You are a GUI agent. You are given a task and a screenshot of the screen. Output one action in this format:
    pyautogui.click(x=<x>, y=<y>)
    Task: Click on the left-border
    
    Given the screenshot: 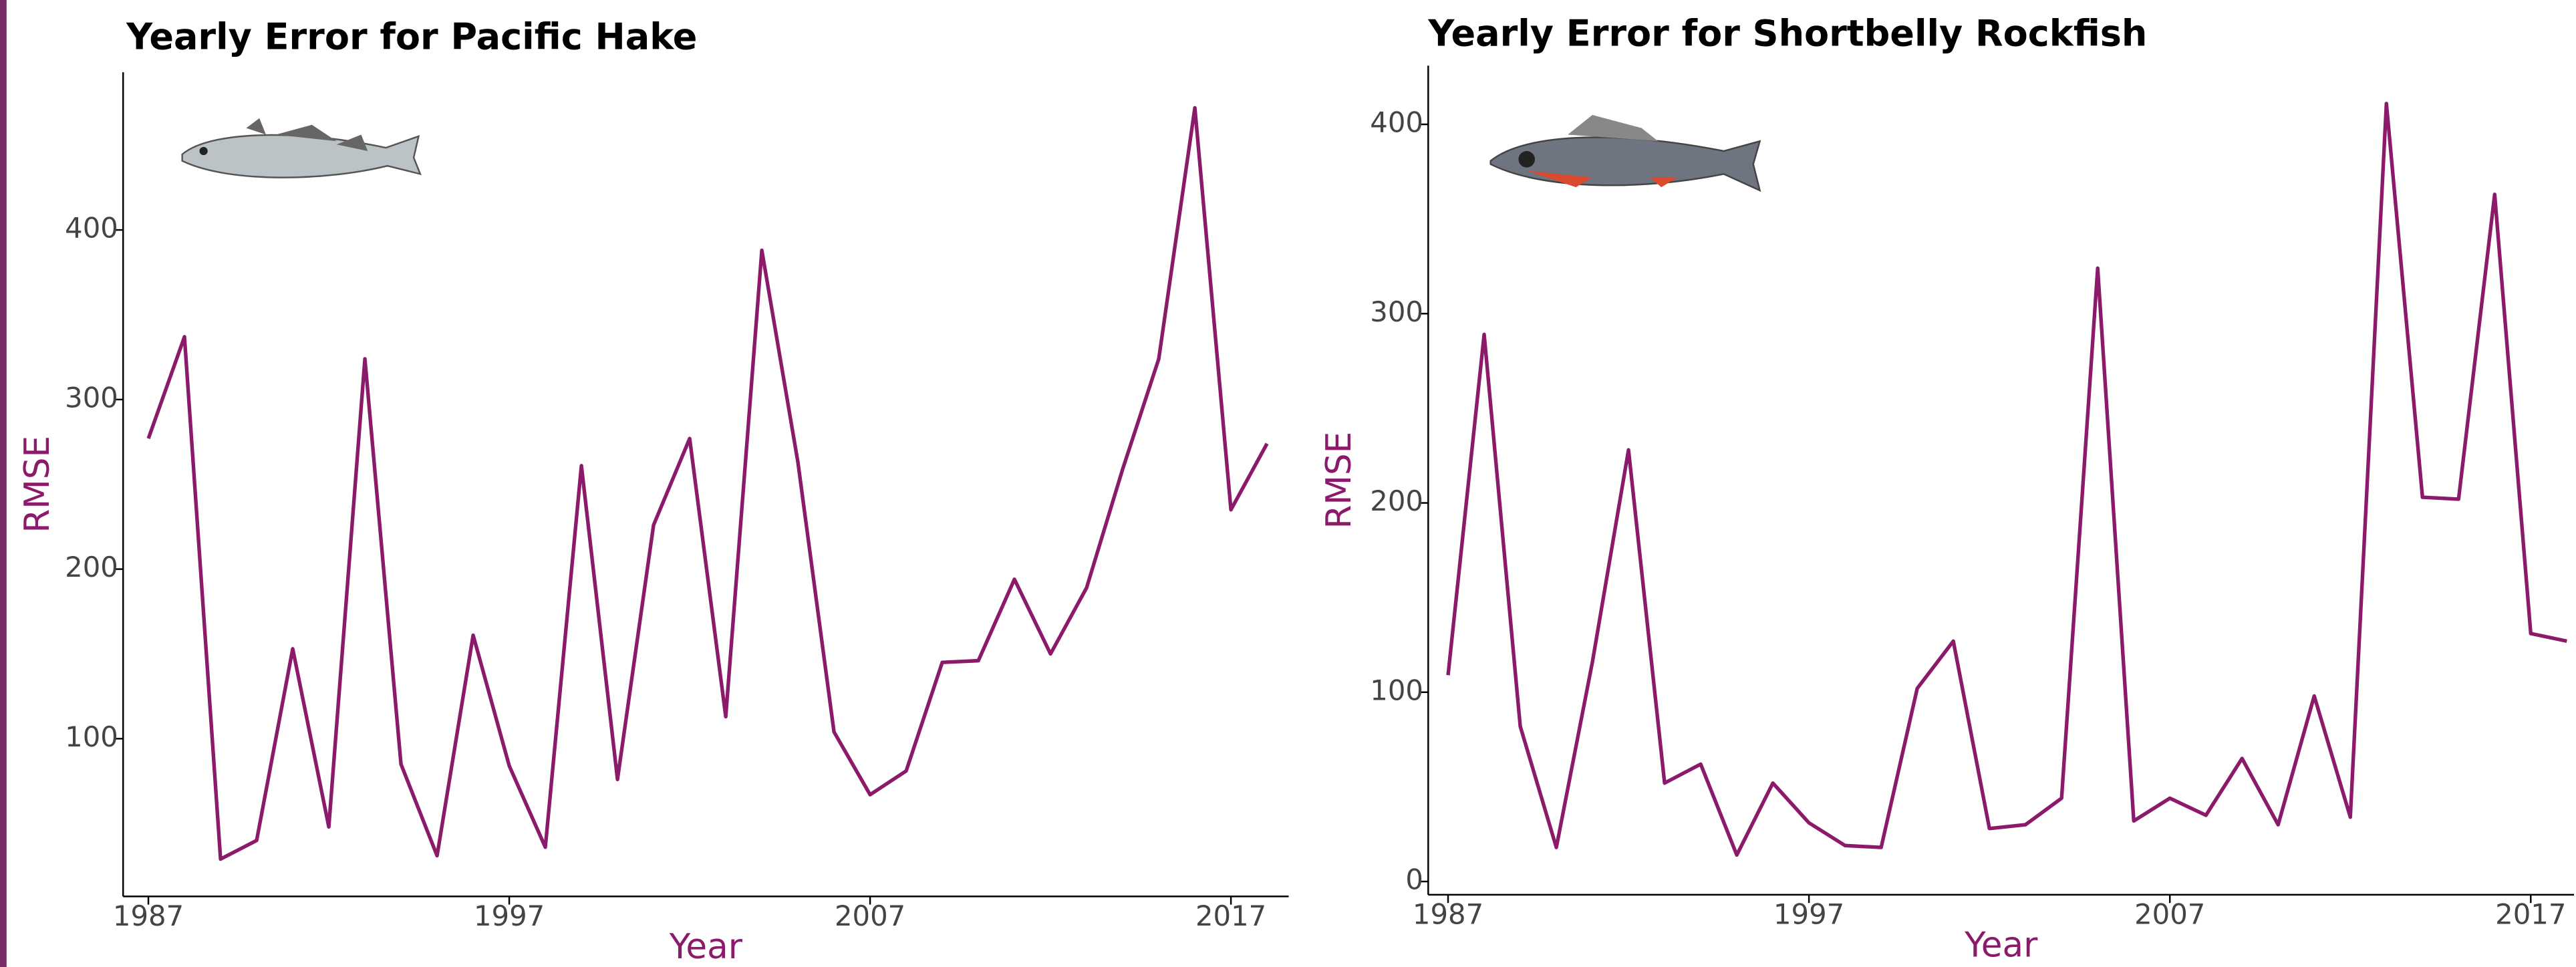 What is the action you would take?
    pyautogui.click(x=3, y=484)
    